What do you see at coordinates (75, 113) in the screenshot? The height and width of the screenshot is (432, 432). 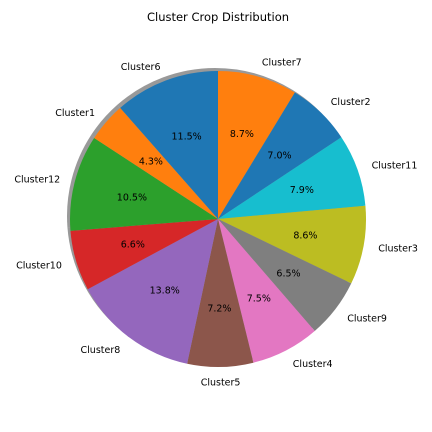 I see `slice-label-cluster1: Cluster1` at bounding box center [75, 113].